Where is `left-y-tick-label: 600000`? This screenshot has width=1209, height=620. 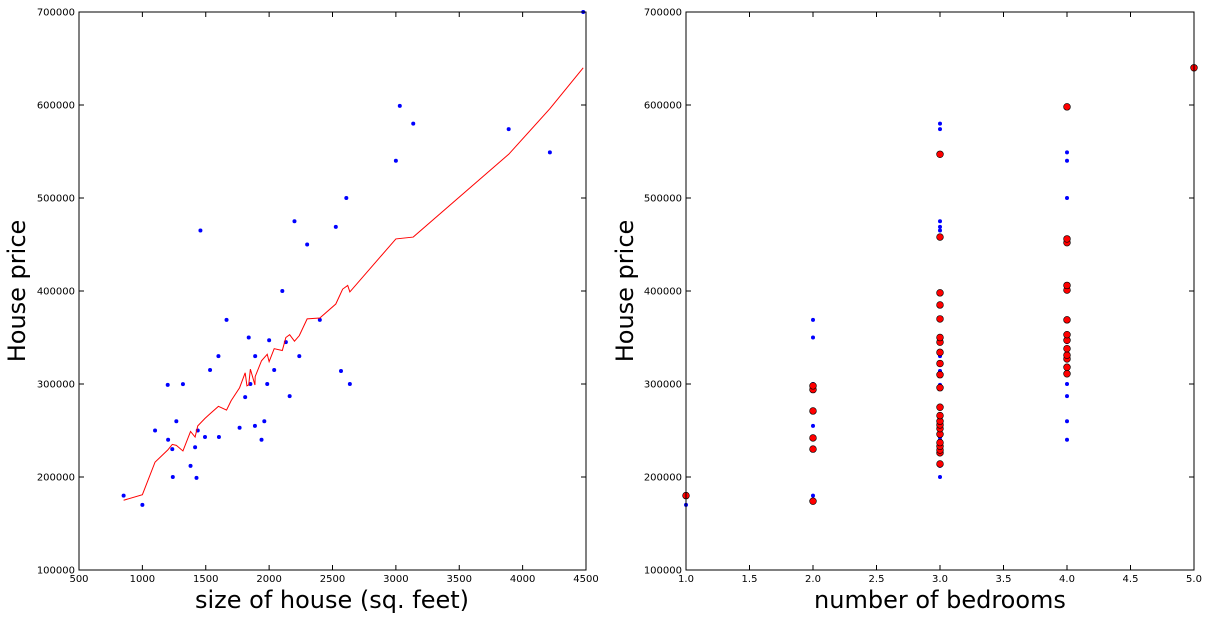
left-y-tick-label: 600000 is located at coordinates (56, 106).